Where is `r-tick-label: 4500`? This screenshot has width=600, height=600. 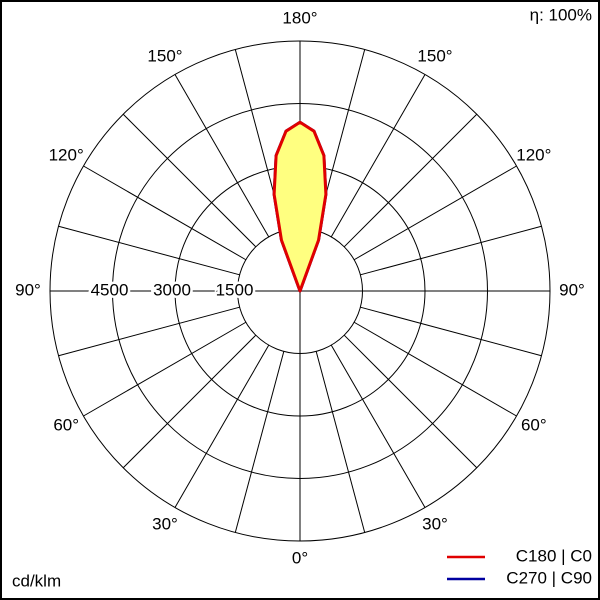
r-tick-label: 4500 is located at coordinates (110, 289).